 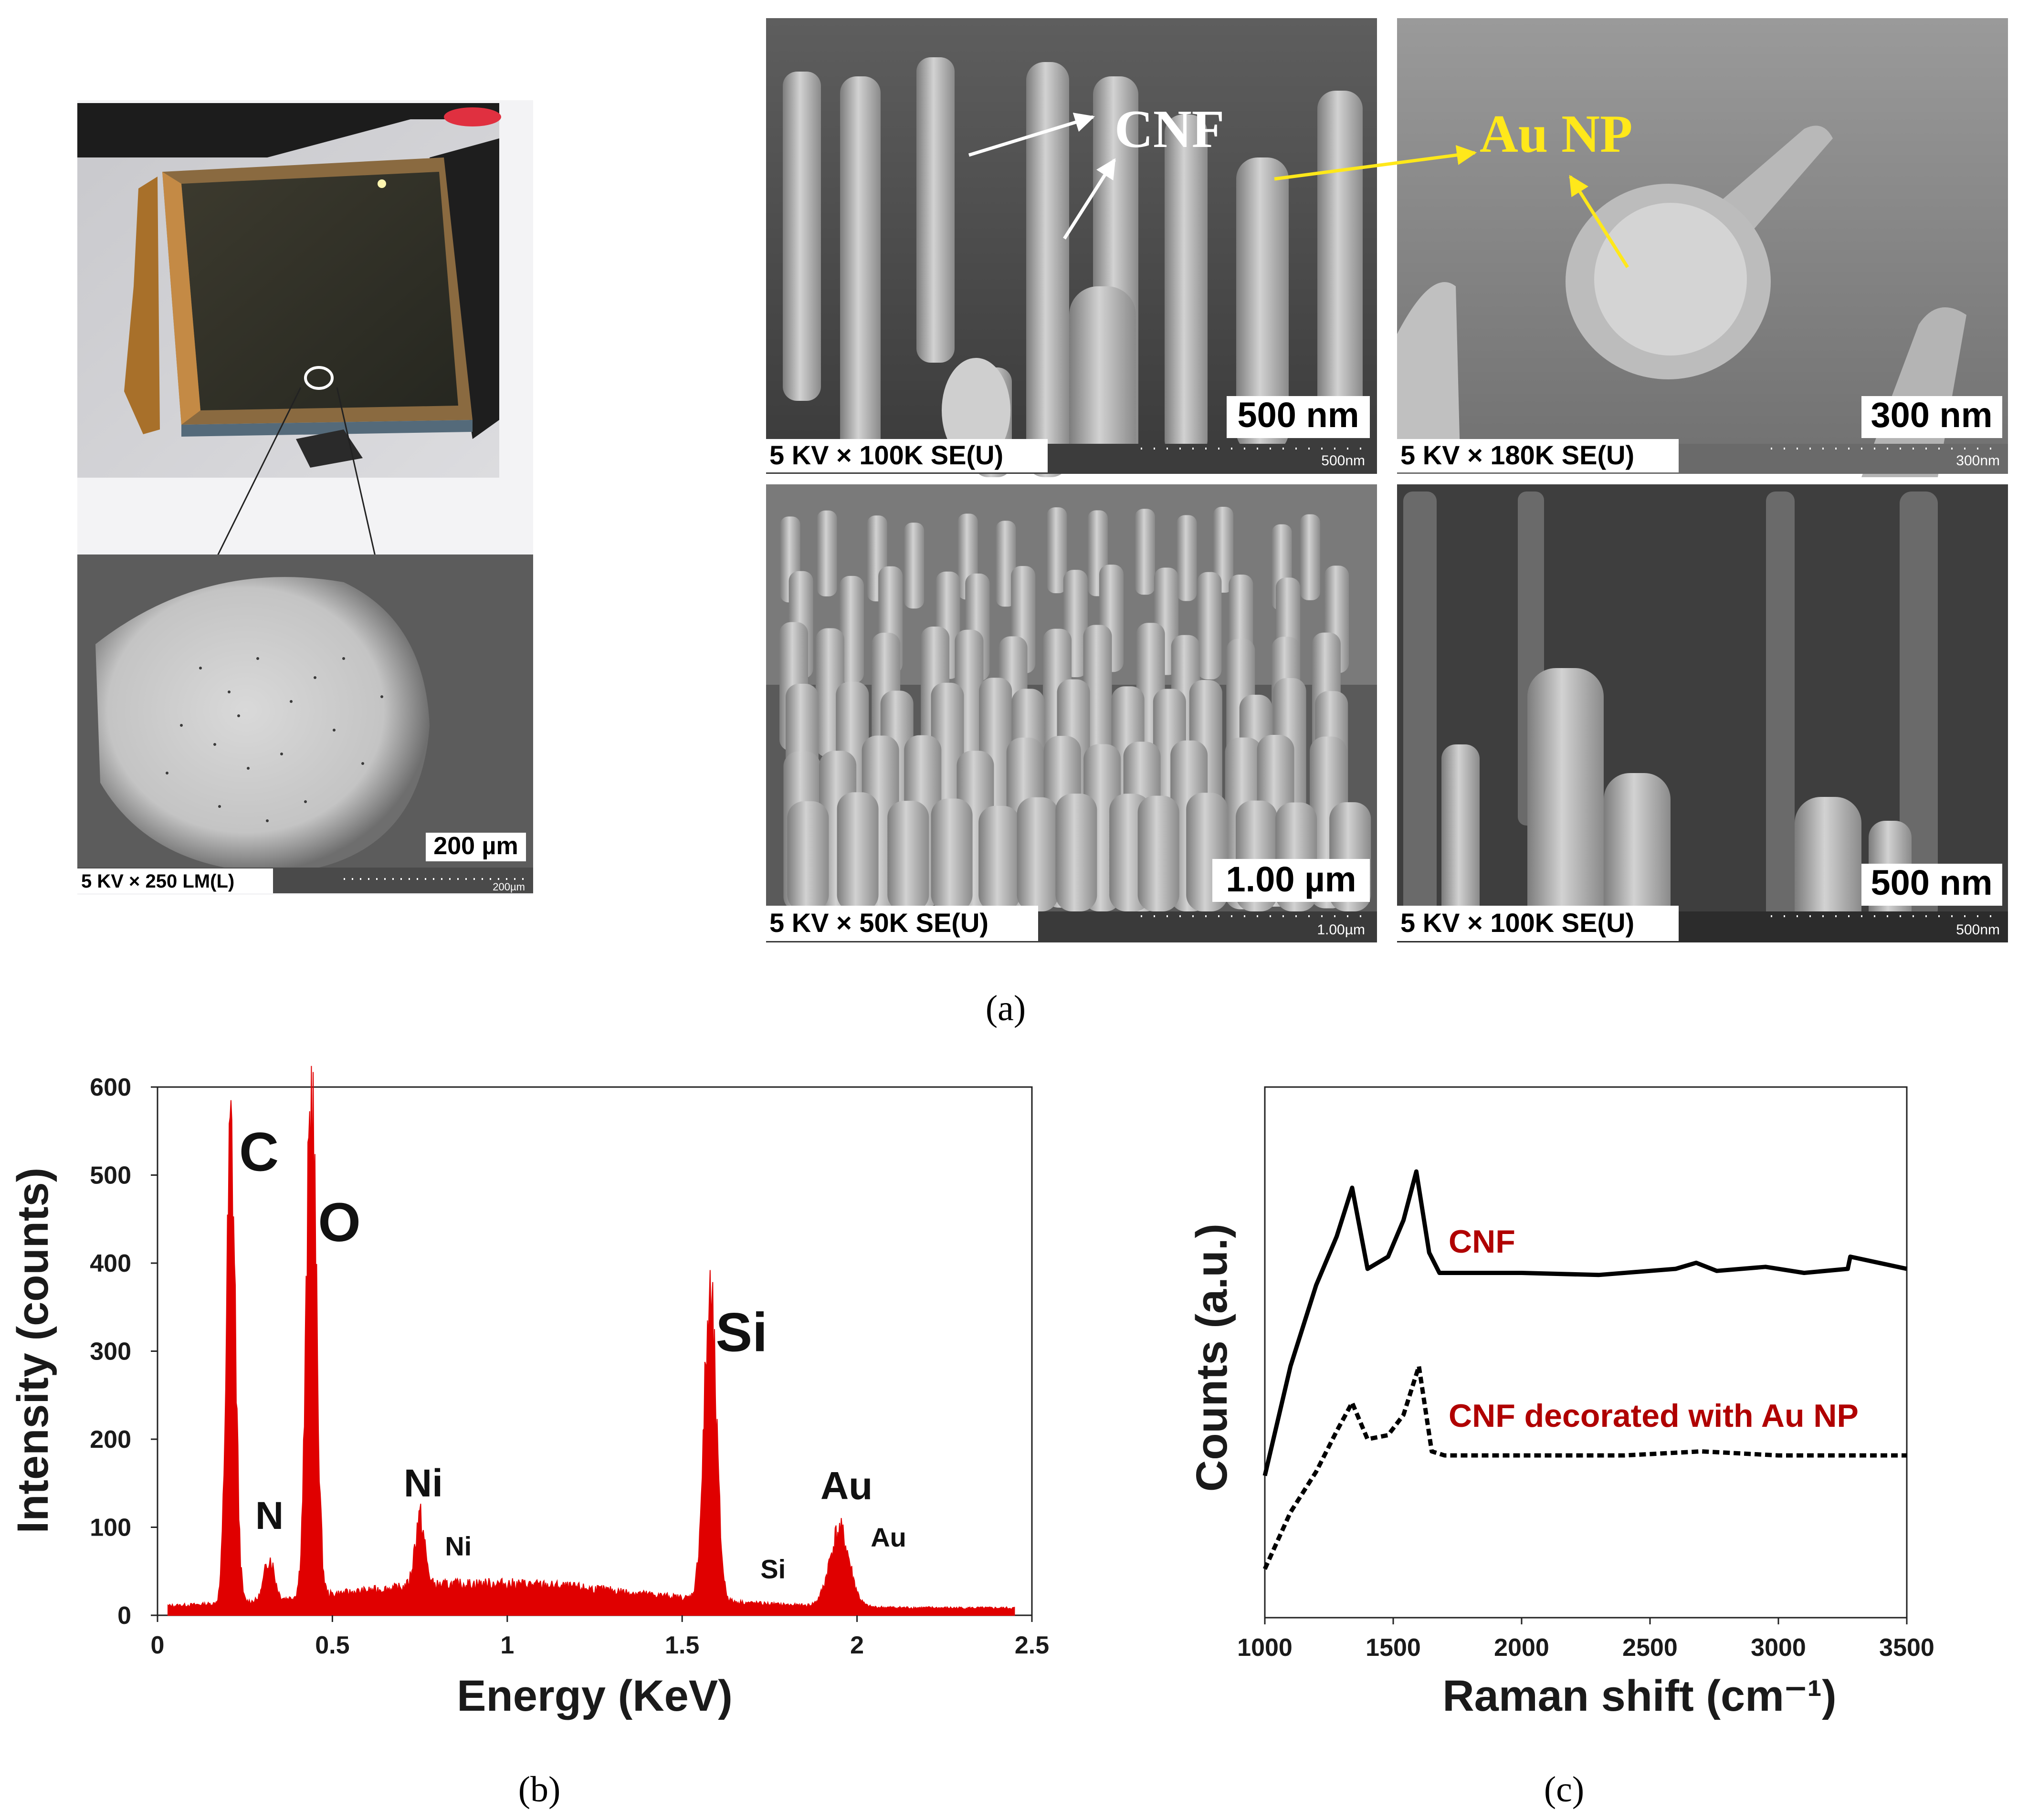 I want to click on sem3-tiny-scale: 1.00µm, so click(x=1341, y=930).